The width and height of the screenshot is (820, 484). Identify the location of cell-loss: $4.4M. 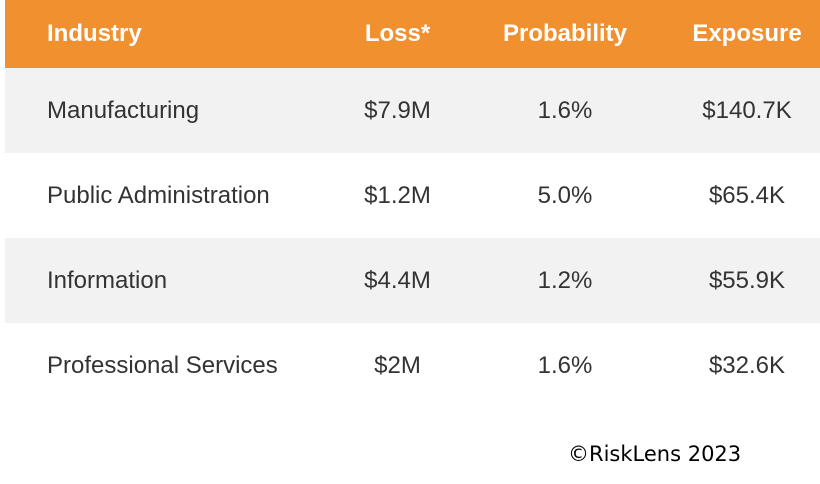
(397, 280).